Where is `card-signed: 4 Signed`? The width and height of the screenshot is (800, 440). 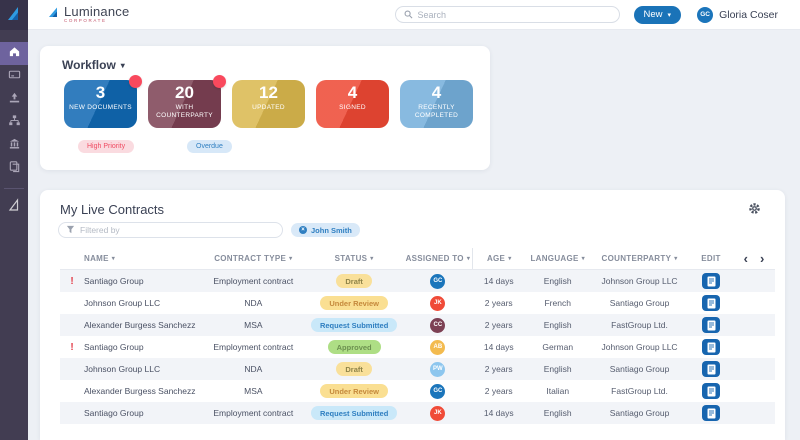
card-signed: 4 Signed is located at coordinates (352, 104).